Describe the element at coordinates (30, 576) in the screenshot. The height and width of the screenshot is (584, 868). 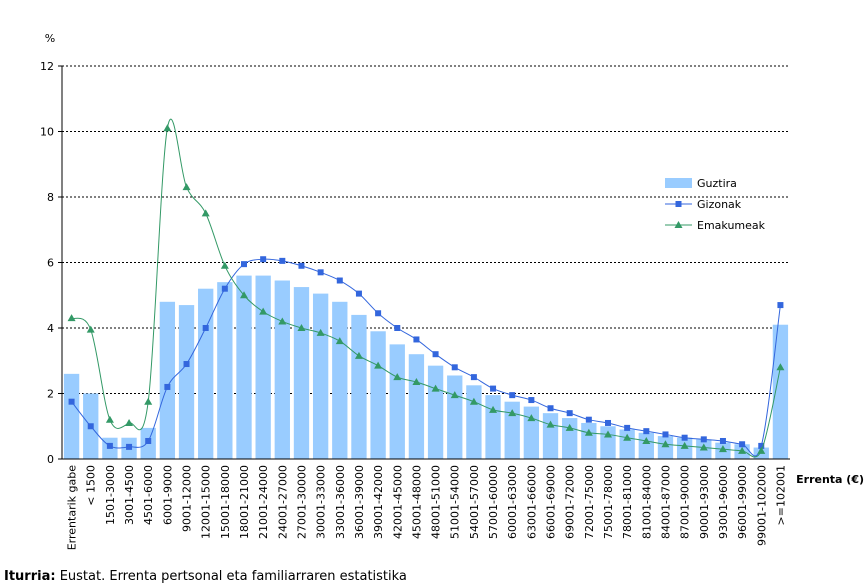
I see `source-label: Iturria:` at that location.